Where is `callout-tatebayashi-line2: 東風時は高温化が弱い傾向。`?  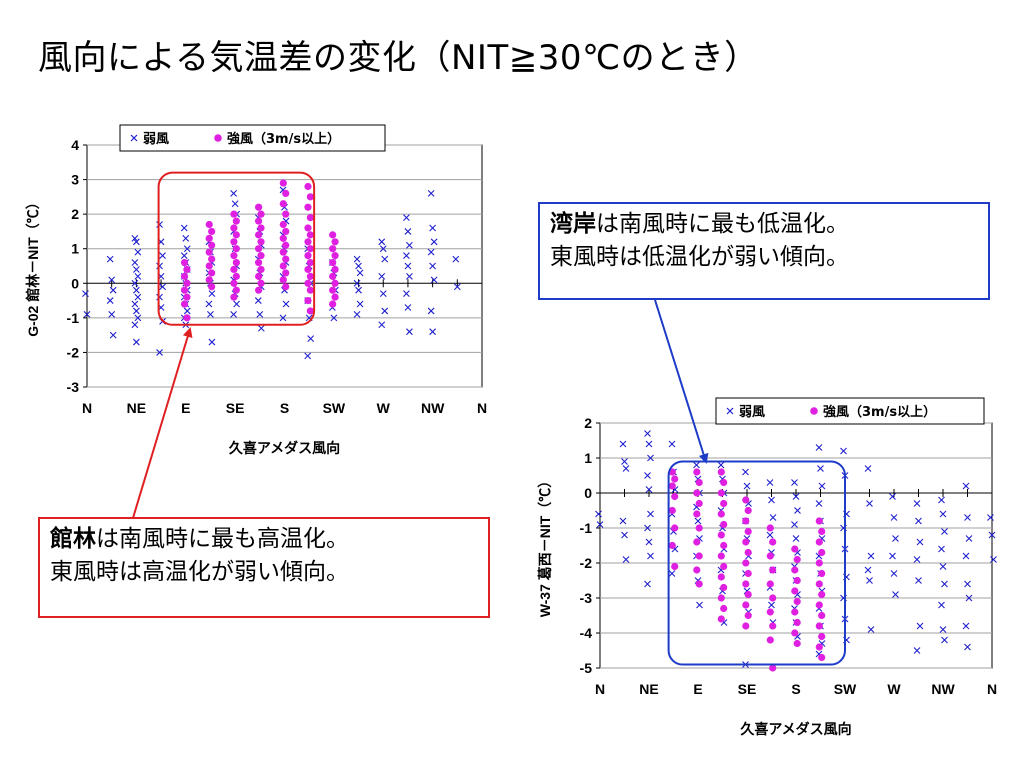
callout-tatebayashi-line2: 東風時は高温化が弱い傾向。 is located at coordinates (199, 572).